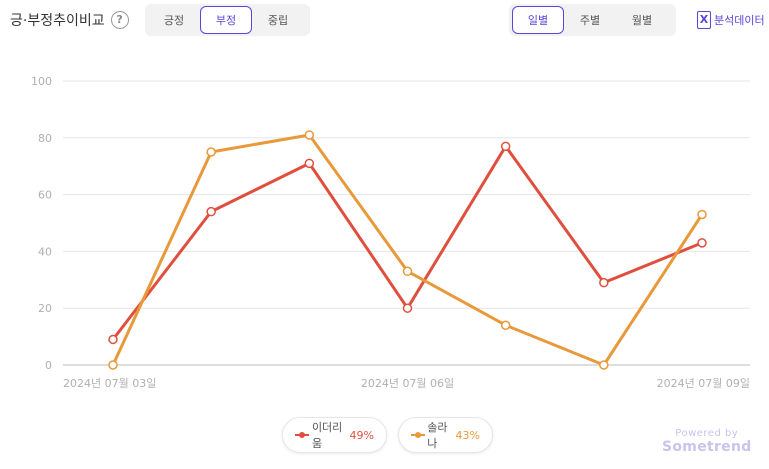 Image resolution: width=769 pixels, height=469 pixels. I want to click on tab-negative: 부정, so click(226, 20).